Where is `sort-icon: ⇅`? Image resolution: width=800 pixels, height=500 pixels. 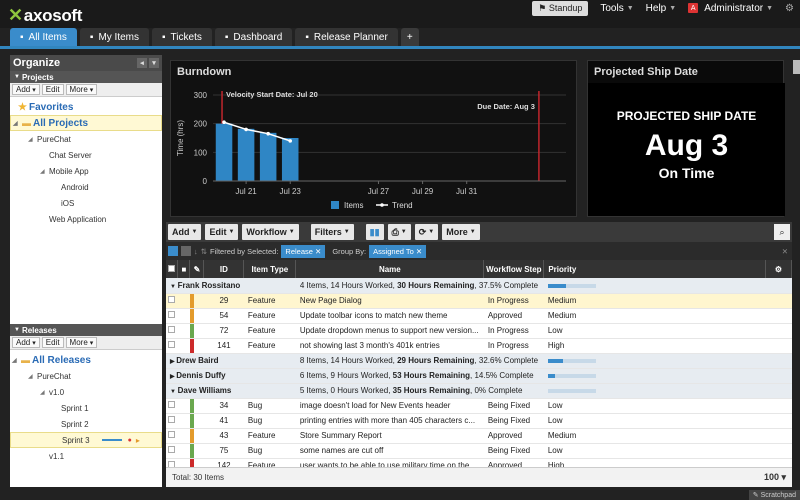
sort-icon: ⇅ is located at coordinates (204, 251).